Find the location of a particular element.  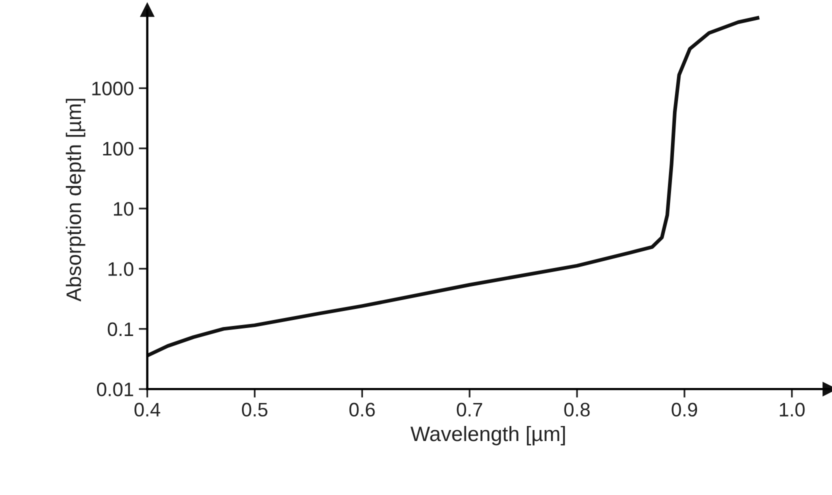

x-tick-label: 0.7 is located at coordinates (469, 409).